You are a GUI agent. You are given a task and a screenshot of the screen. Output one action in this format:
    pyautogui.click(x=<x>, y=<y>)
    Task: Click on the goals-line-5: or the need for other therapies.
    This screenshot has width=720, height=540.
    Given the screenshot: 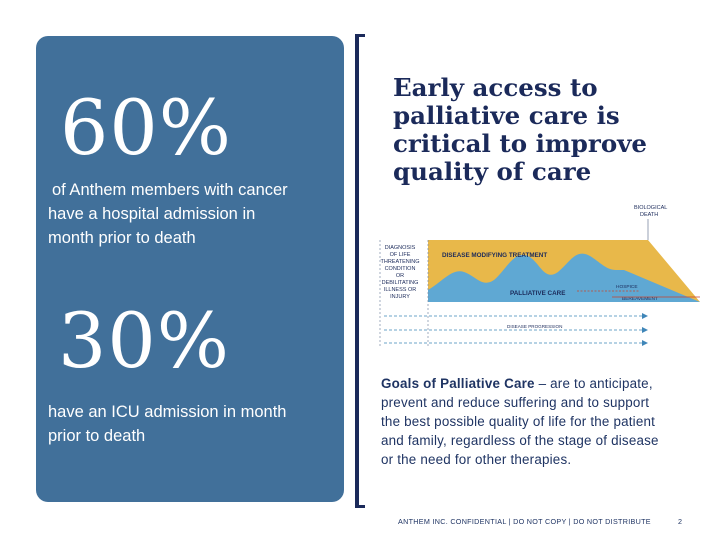 What is the action you would take?
    pyautogui.click(x=476, y=459)
    